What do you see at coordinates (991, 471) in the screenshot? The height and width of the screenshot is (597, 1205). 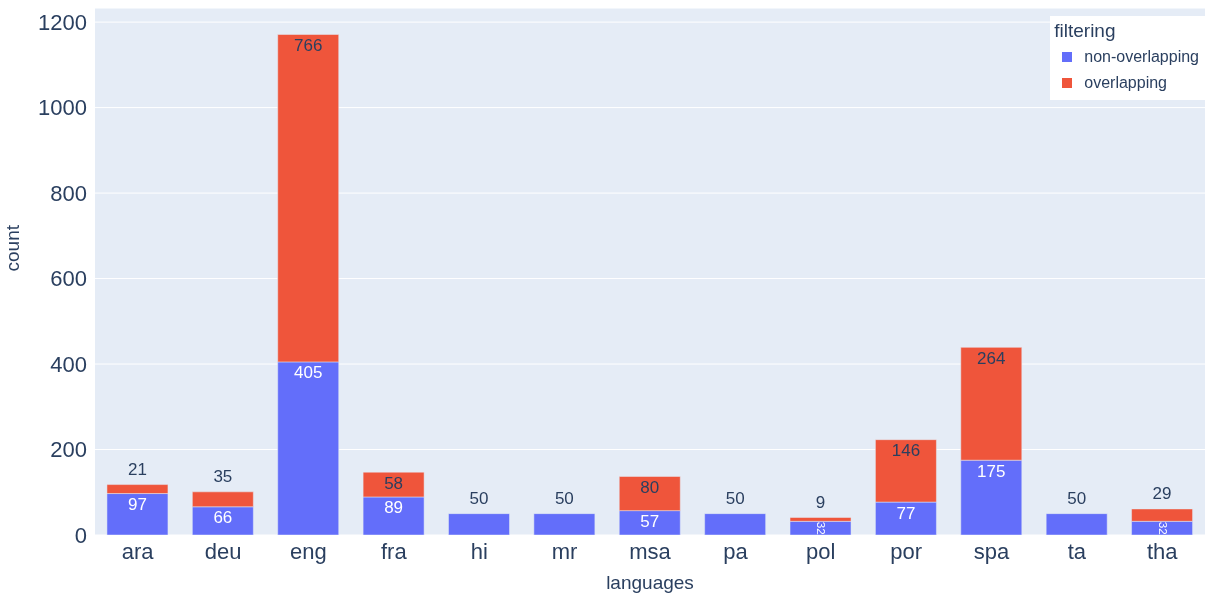 I see `data-label: 175` at bounding box center [991, 471].